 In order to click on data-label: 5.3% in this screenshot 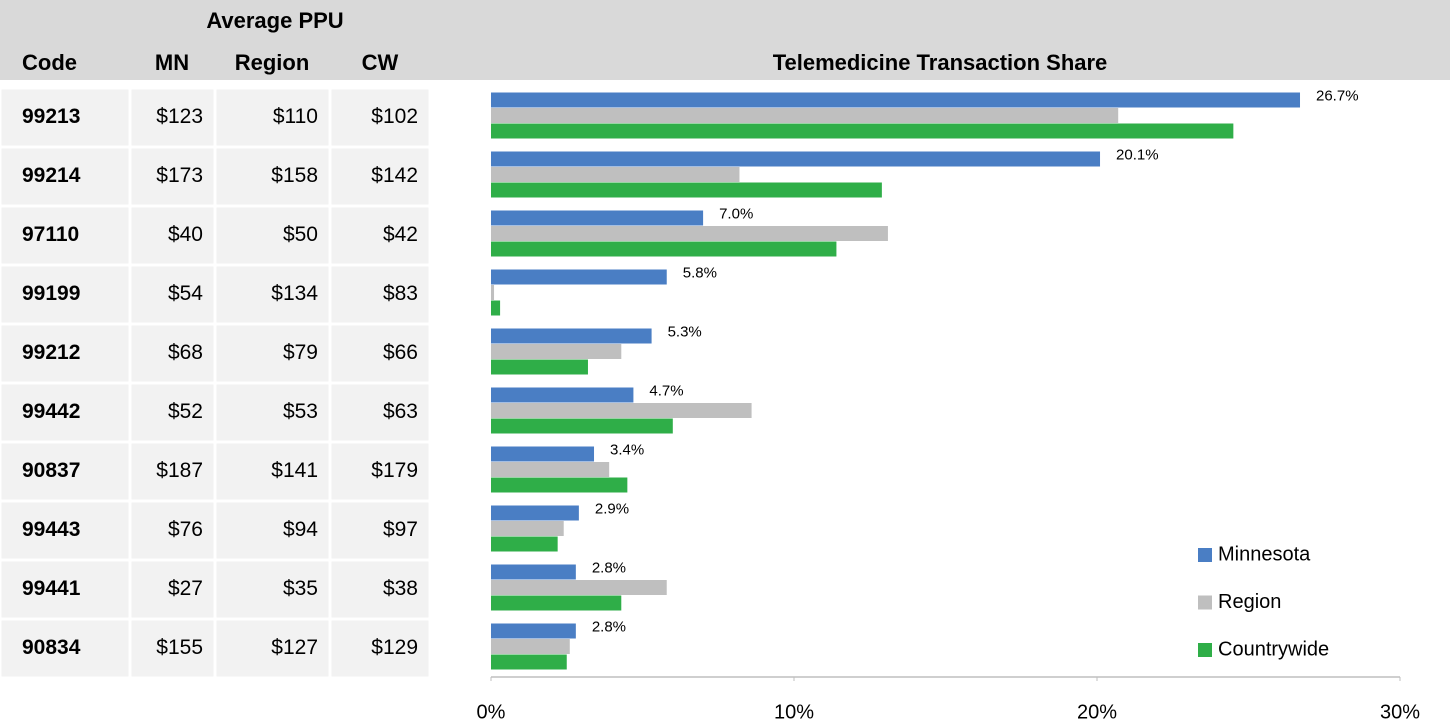, I will do `click(685, 331)`.